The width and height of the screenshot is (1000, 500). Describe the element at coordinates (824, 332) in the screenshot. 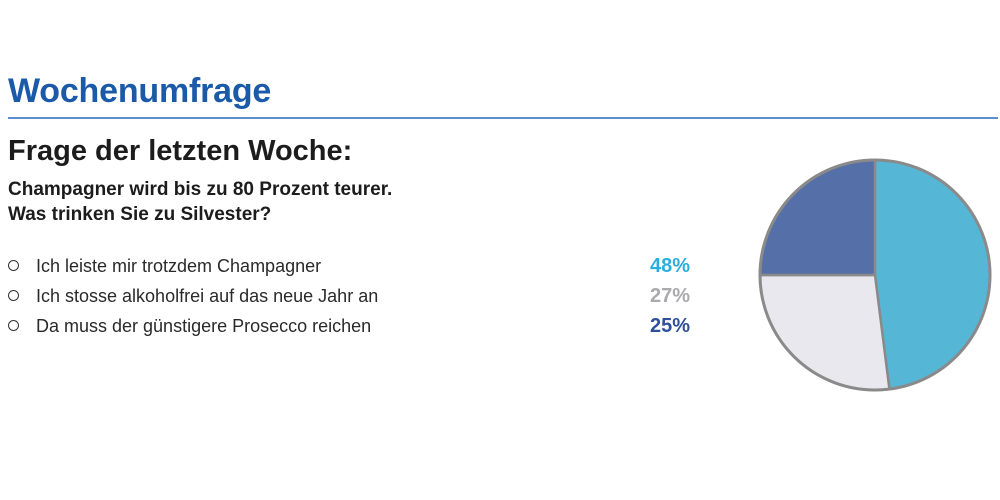

I see `pie-slice-alkoholfrei` at that location.